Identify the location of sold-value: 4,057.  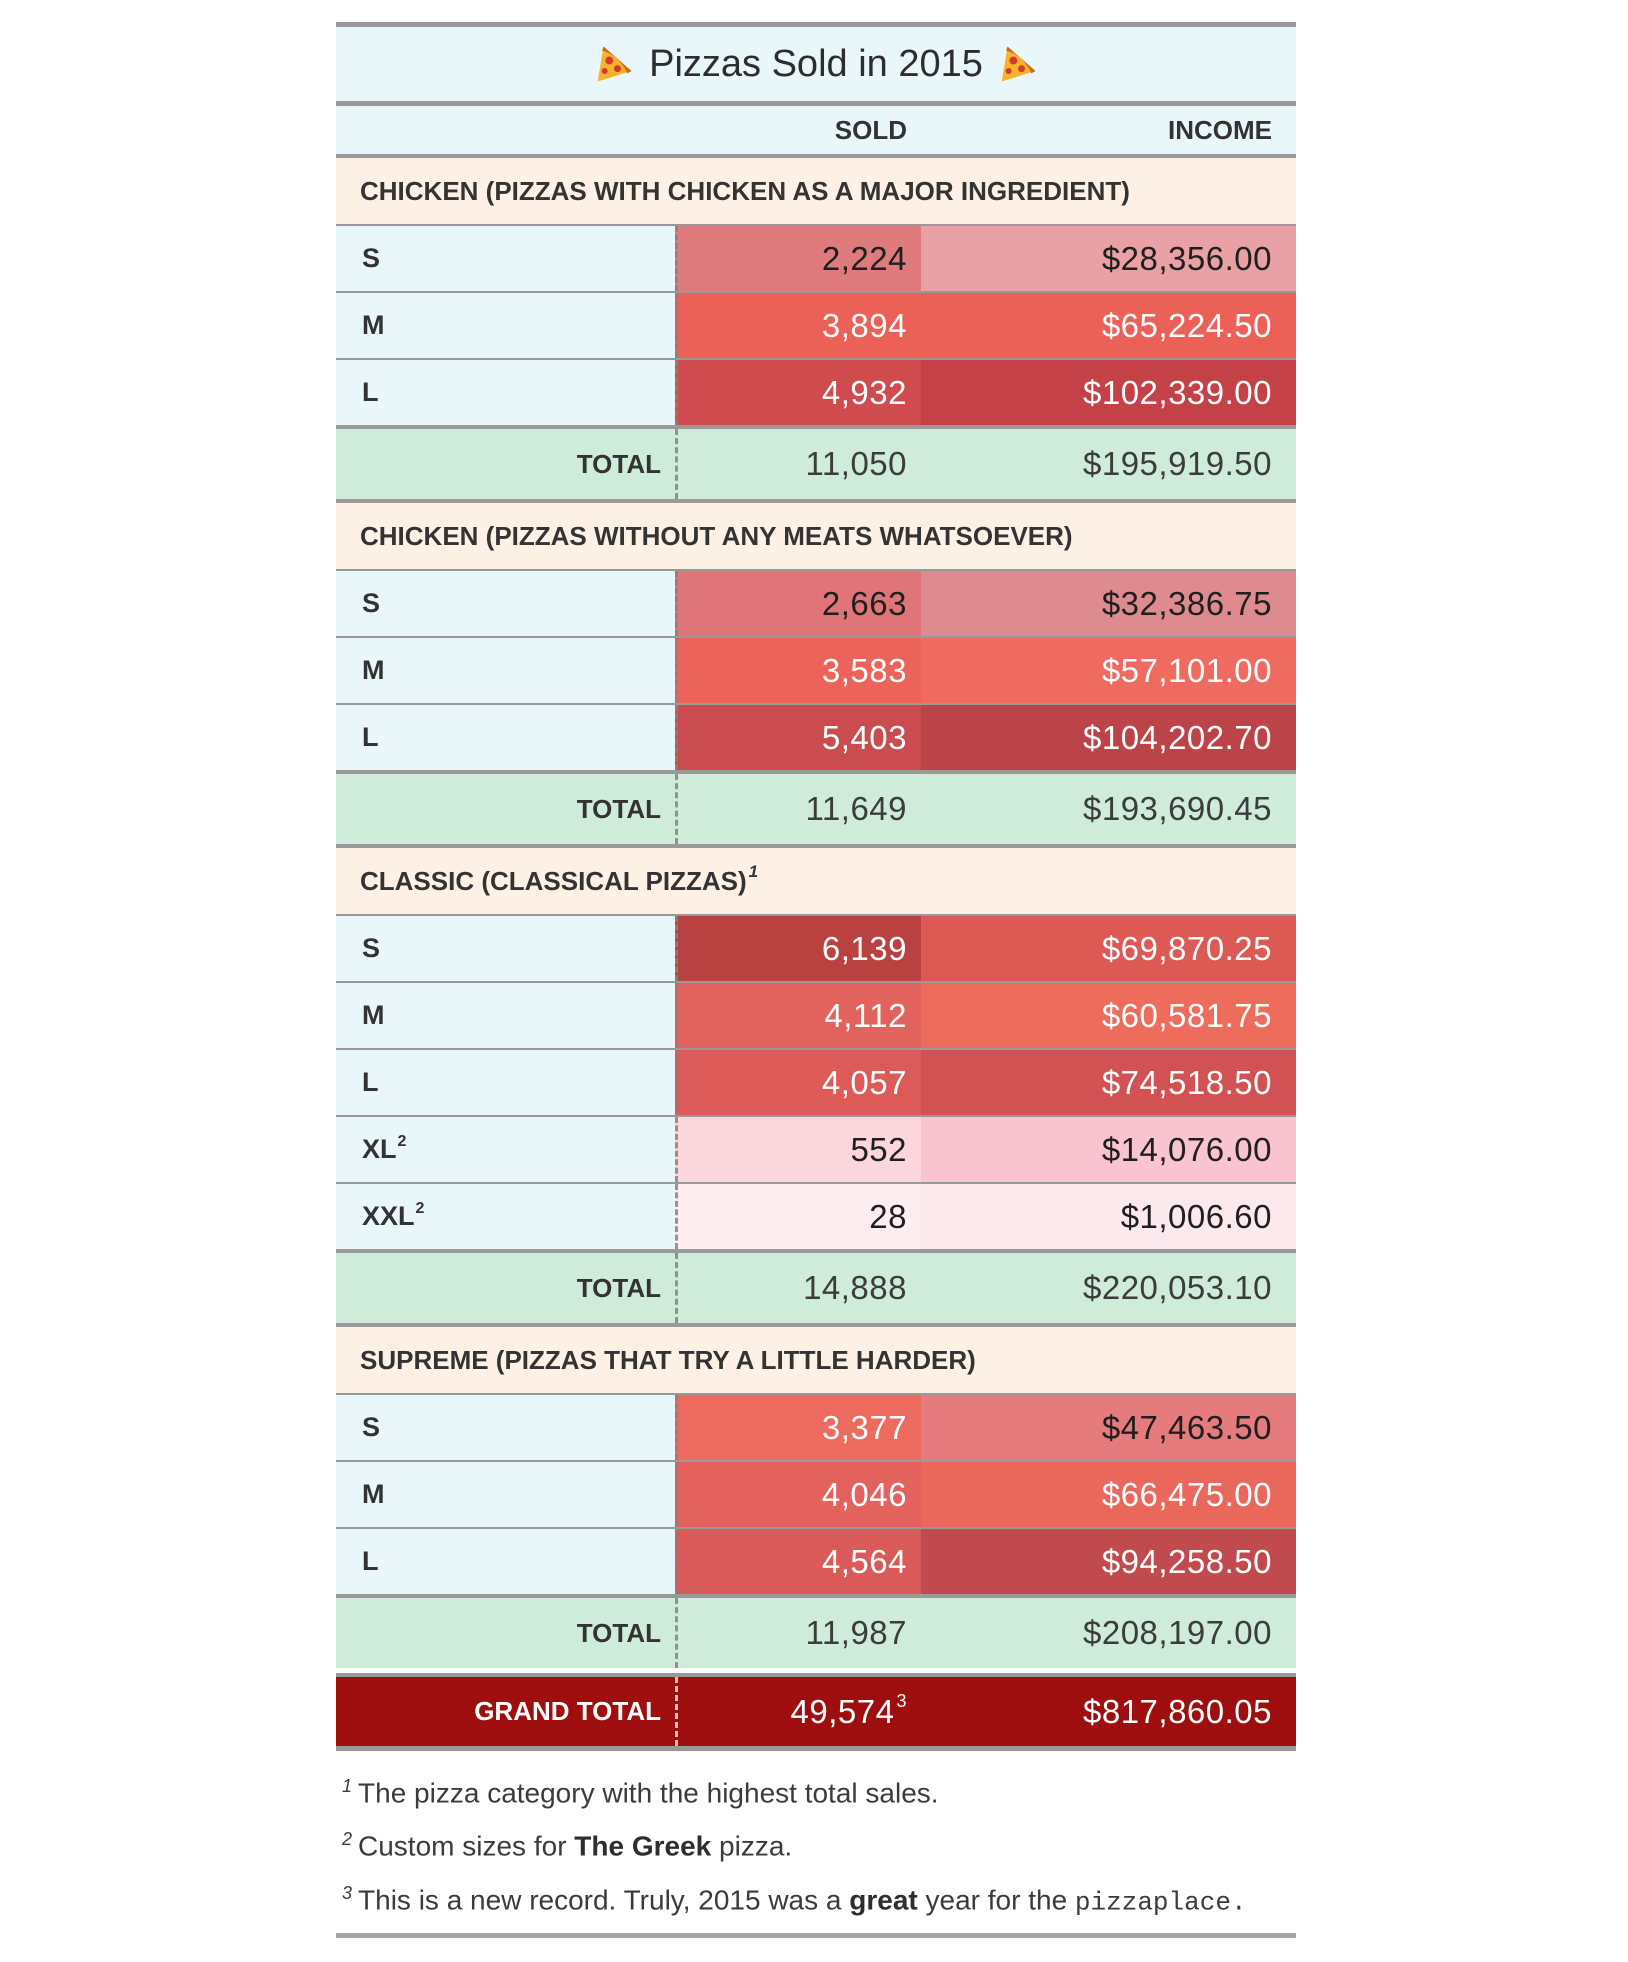
(798, 1082).